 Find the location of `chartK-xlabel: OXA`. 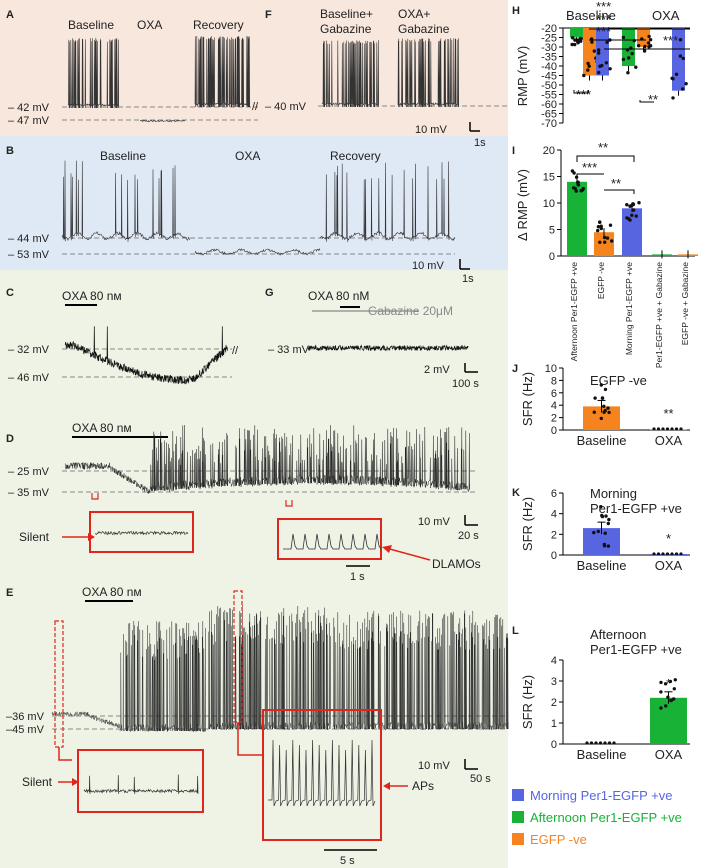

chartK-xlabel: OXA is located at coordinates (669, 565).